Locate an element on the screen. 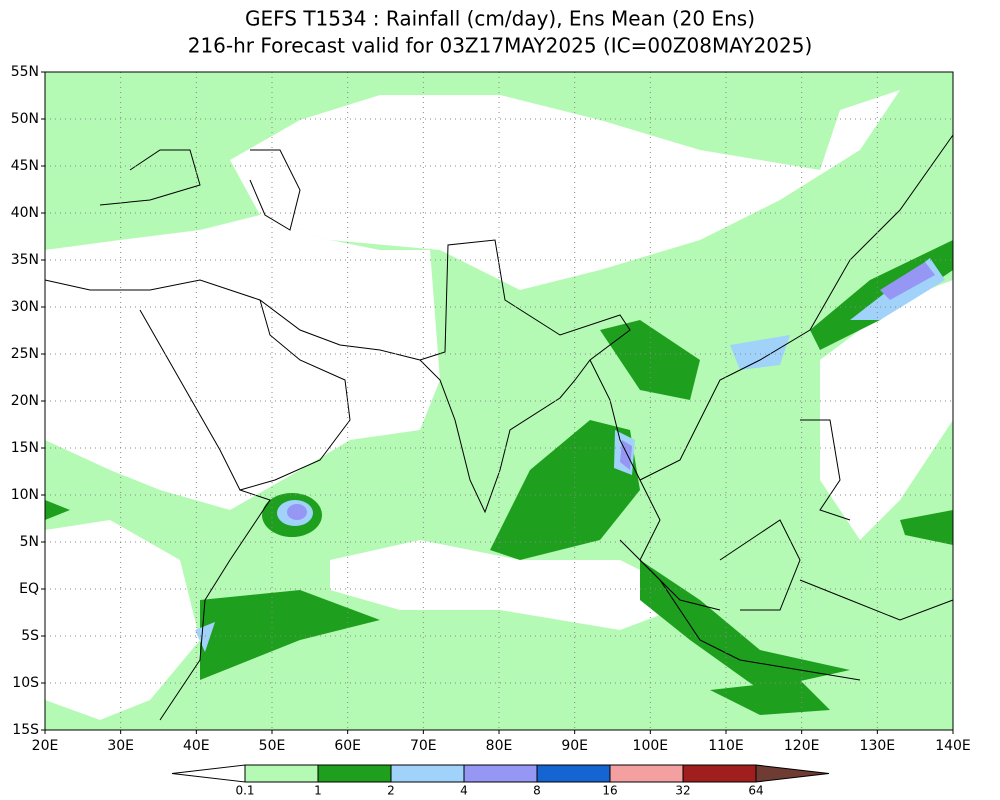 Image resolution: width=1000 pixels, height=800 pixels. lon-label: 130E is located at coordinates (878, 746).